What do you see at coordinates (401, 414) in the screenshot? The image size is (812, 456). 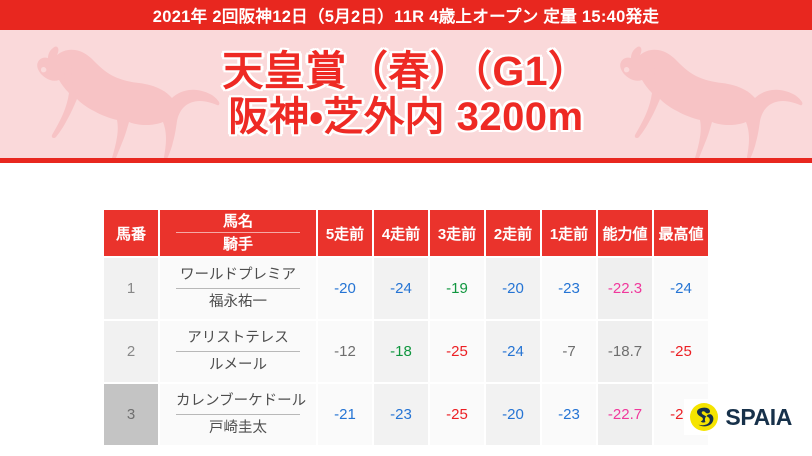 I see `cell-run4: -23` at bounding box center [401, 414].